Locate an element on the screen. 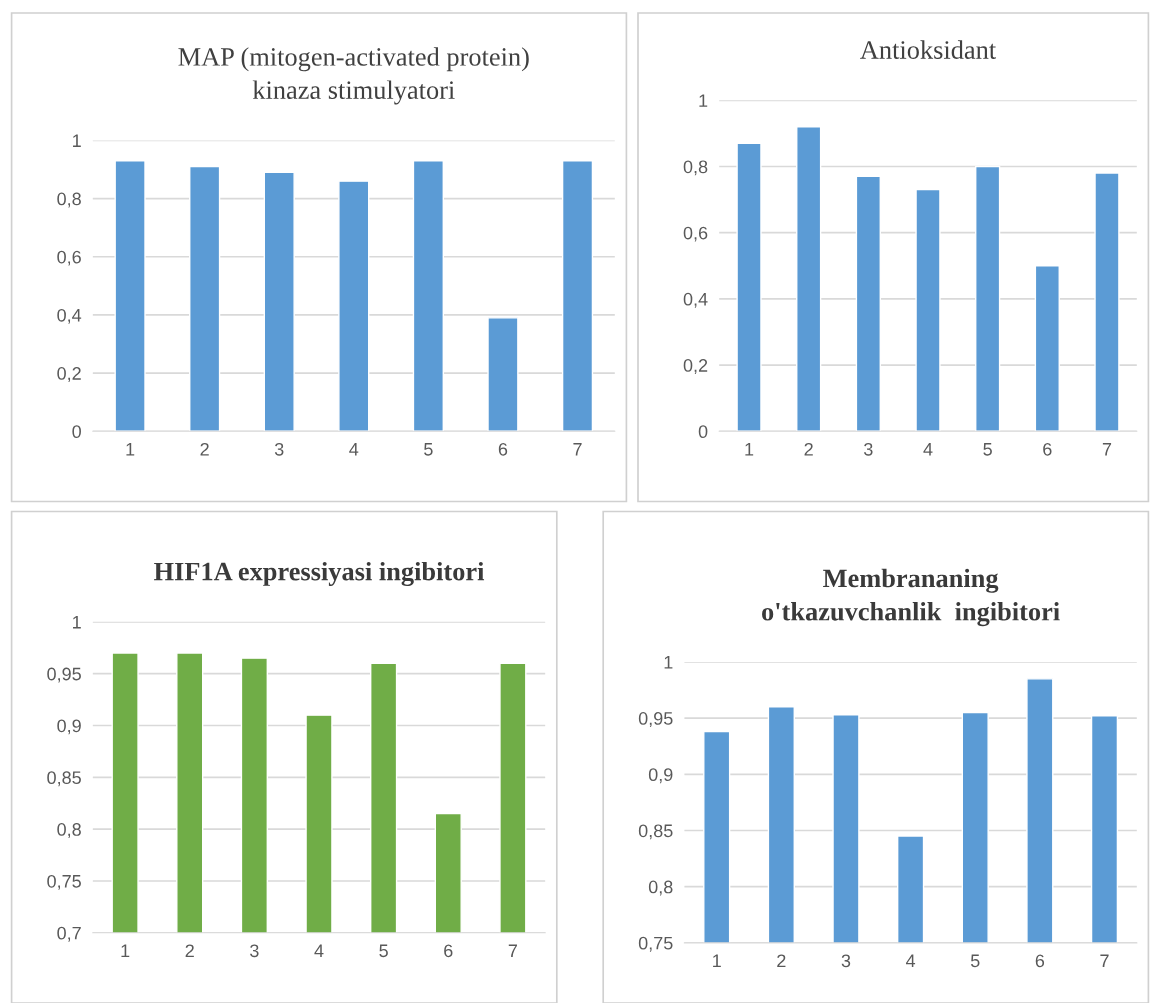 This screenshot has width=1160, height=1003. y-tick-label: 0,7 is located at coordinates (69, 934).